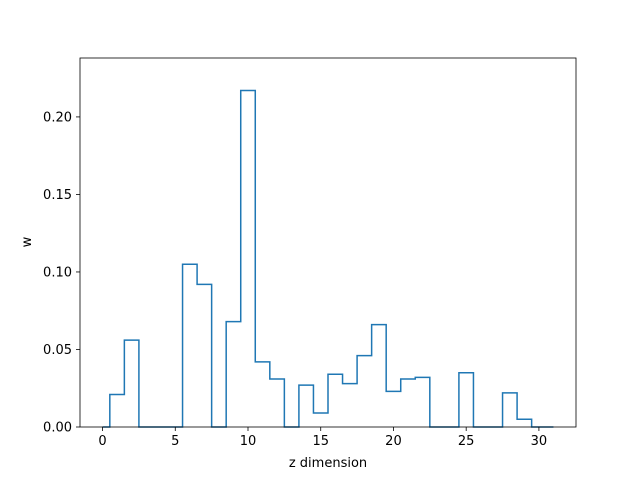 The height and width of the screenshot is (480, 640). I want to click on x-axis: 0 5 10 15 20 25 30, so click(322, 438).